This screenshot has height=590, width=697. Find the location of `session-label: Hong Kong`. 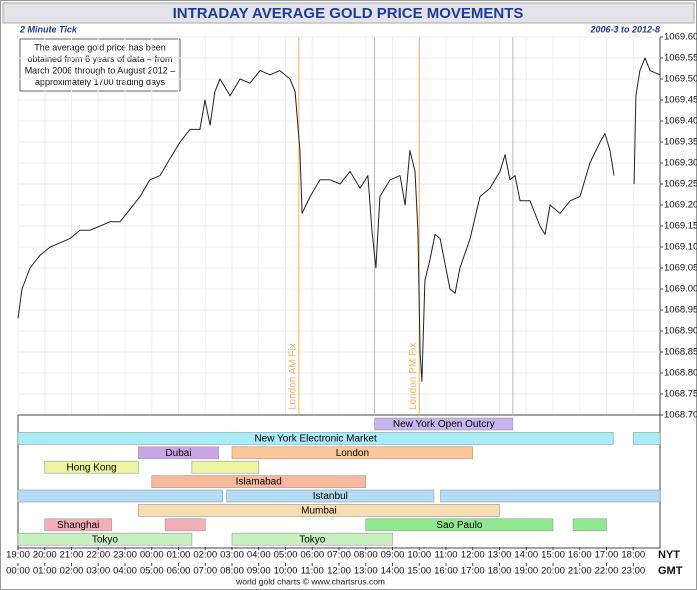

session-label: Hong Kong is located at coordinates (92, 467).